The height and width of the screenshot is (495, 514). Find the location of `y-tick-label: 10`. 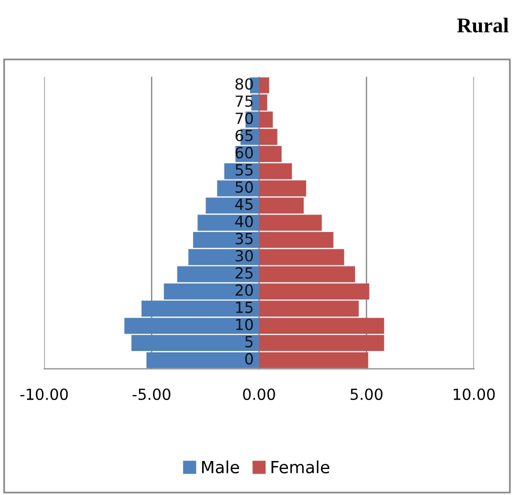

y-tick-label: 10 is located at coordinates (244, 324).